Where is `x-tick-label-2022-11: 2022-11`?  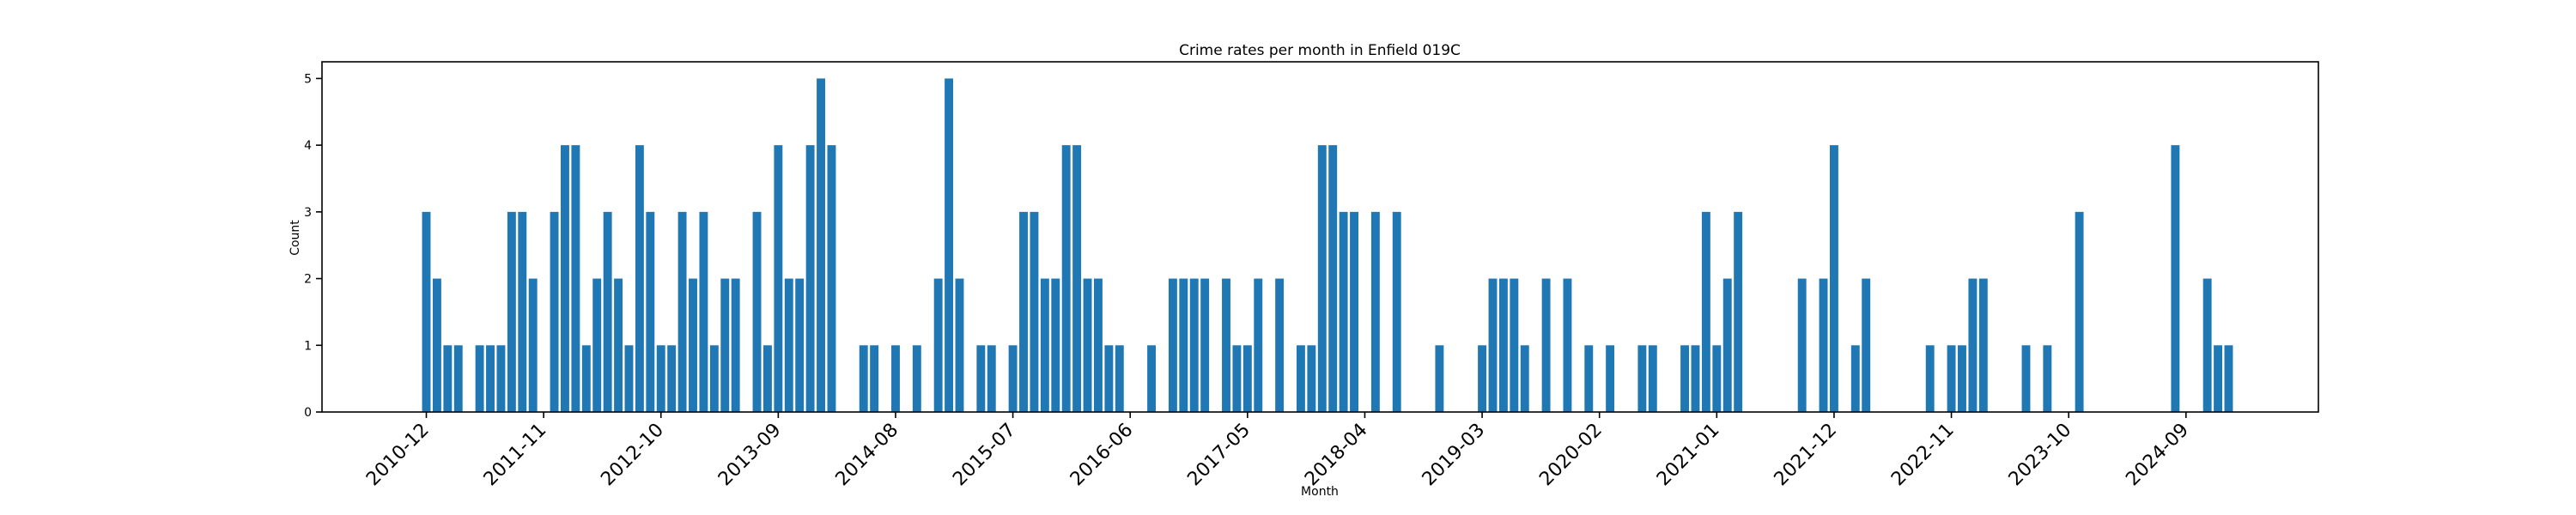 x-tick-label-2022-11: 2022-11 is located at coordinates (1923, 455).